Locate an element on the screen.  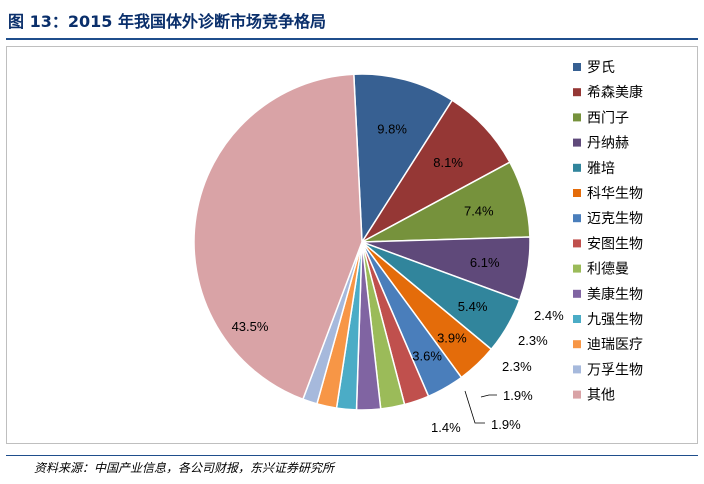
data-label: 1.4% is located at coordinates (446, 427).